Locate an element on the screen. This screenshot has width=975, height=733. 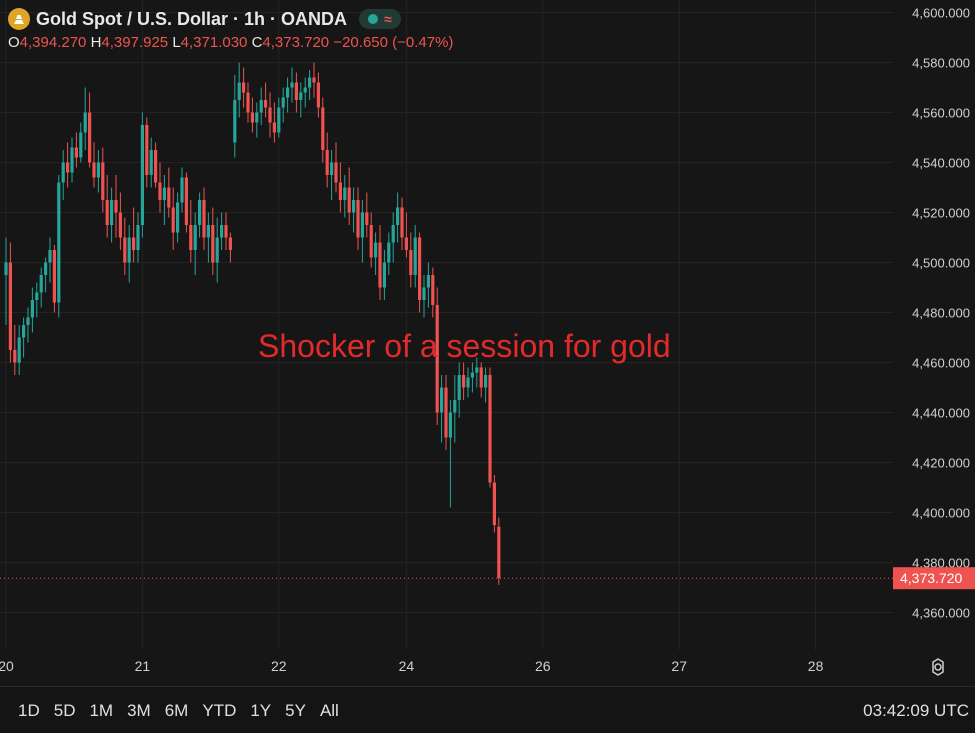
utc-clock: 03:42:09 UTC is located at coordinates (916, 710).